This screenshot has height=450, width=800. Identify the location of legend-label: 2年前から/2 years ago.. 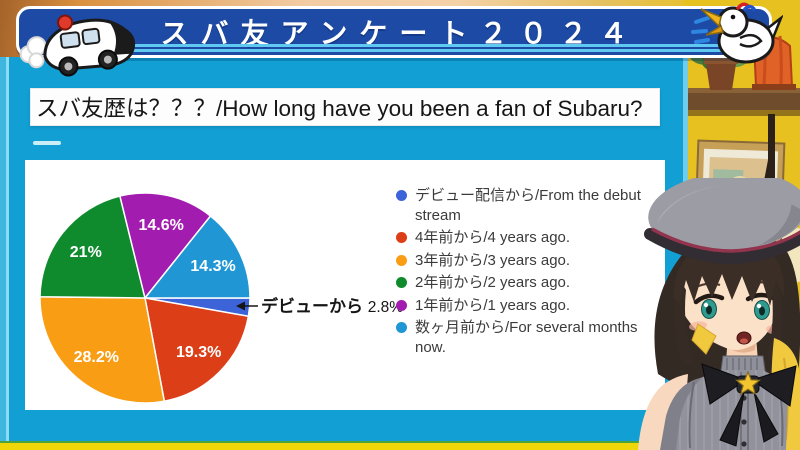
(493, 282).